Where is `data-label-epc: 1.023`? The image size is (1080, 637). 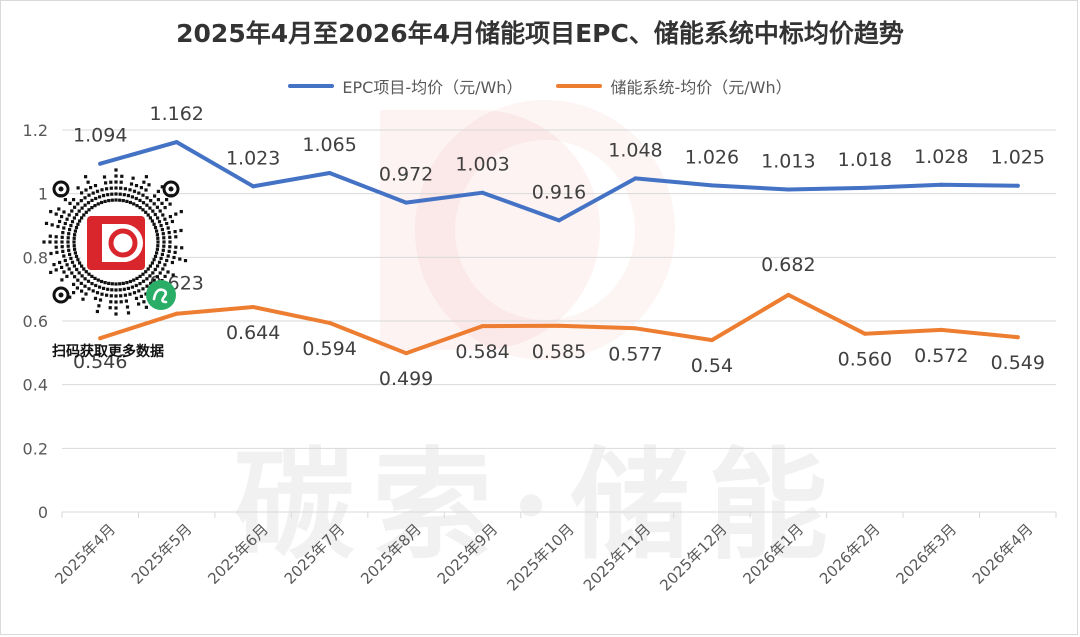 data-label-epc: 1.023 is located at coordinates (253, 158).